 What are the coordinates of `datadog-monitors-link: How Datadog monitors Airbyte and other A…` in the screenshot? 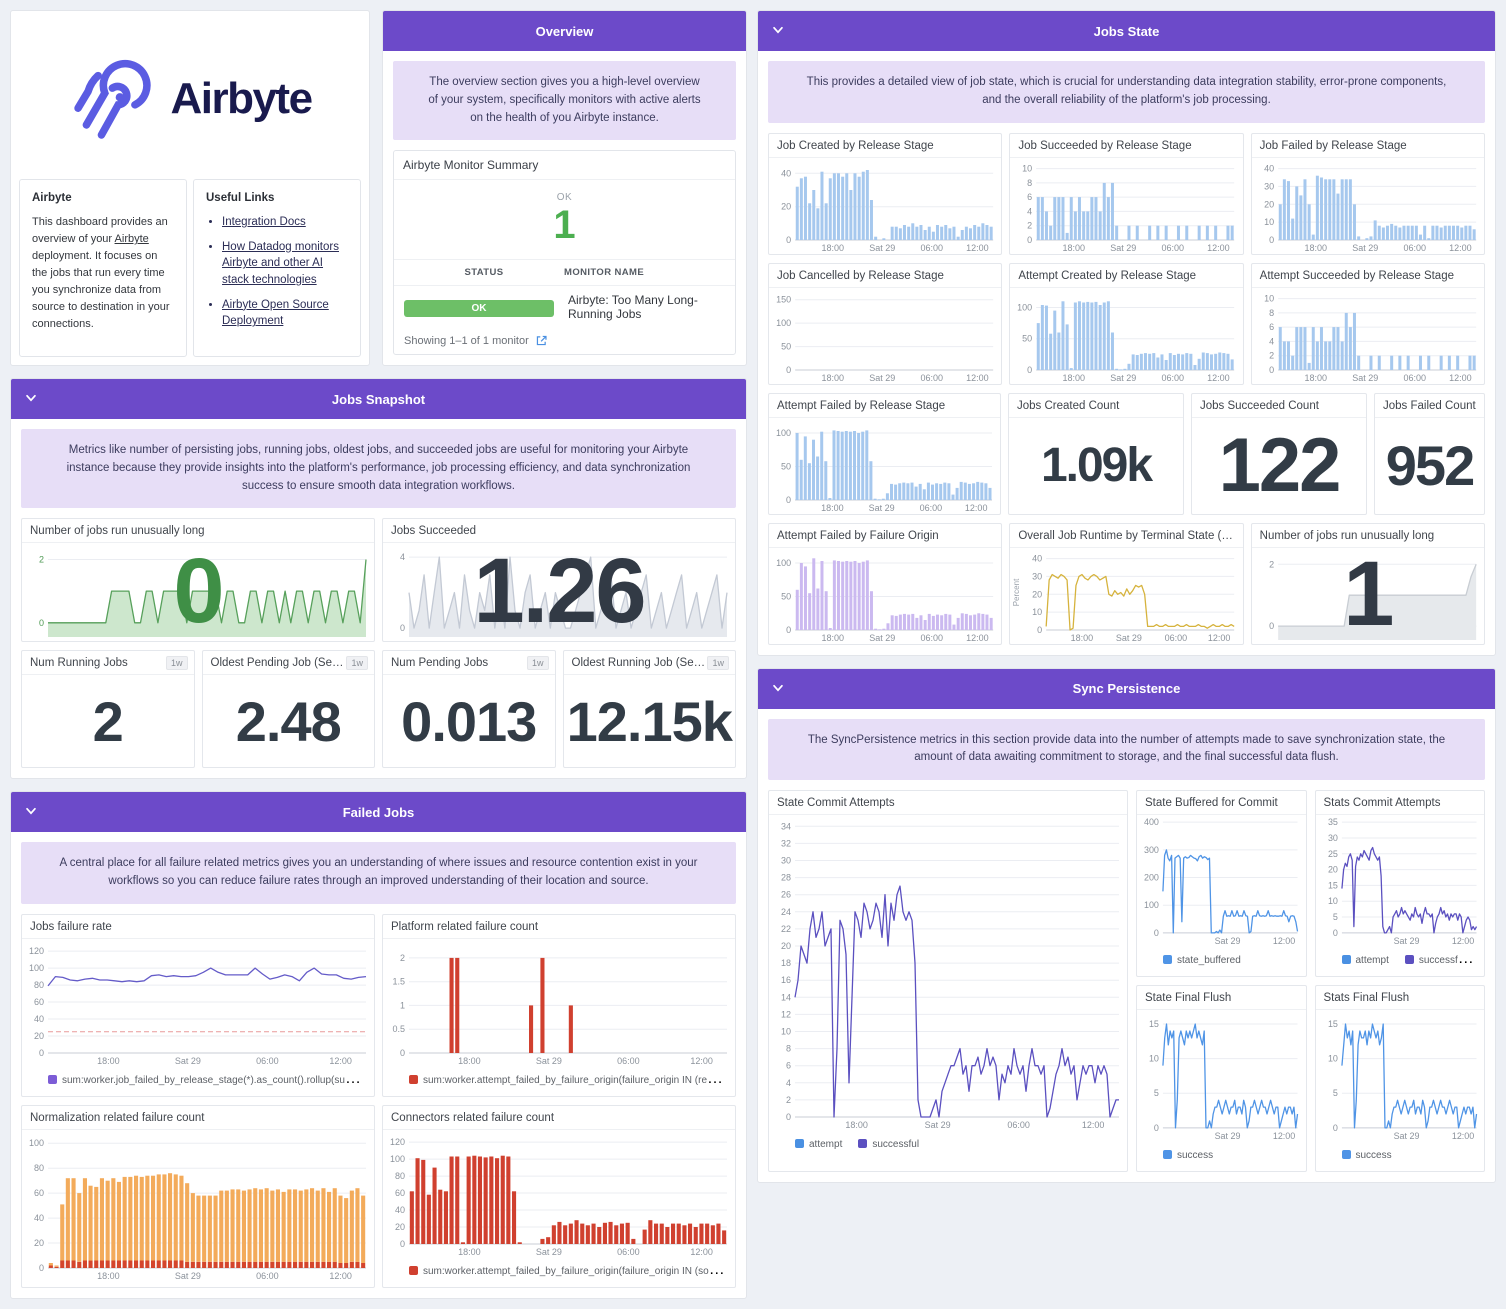 It's located at (280, 263).